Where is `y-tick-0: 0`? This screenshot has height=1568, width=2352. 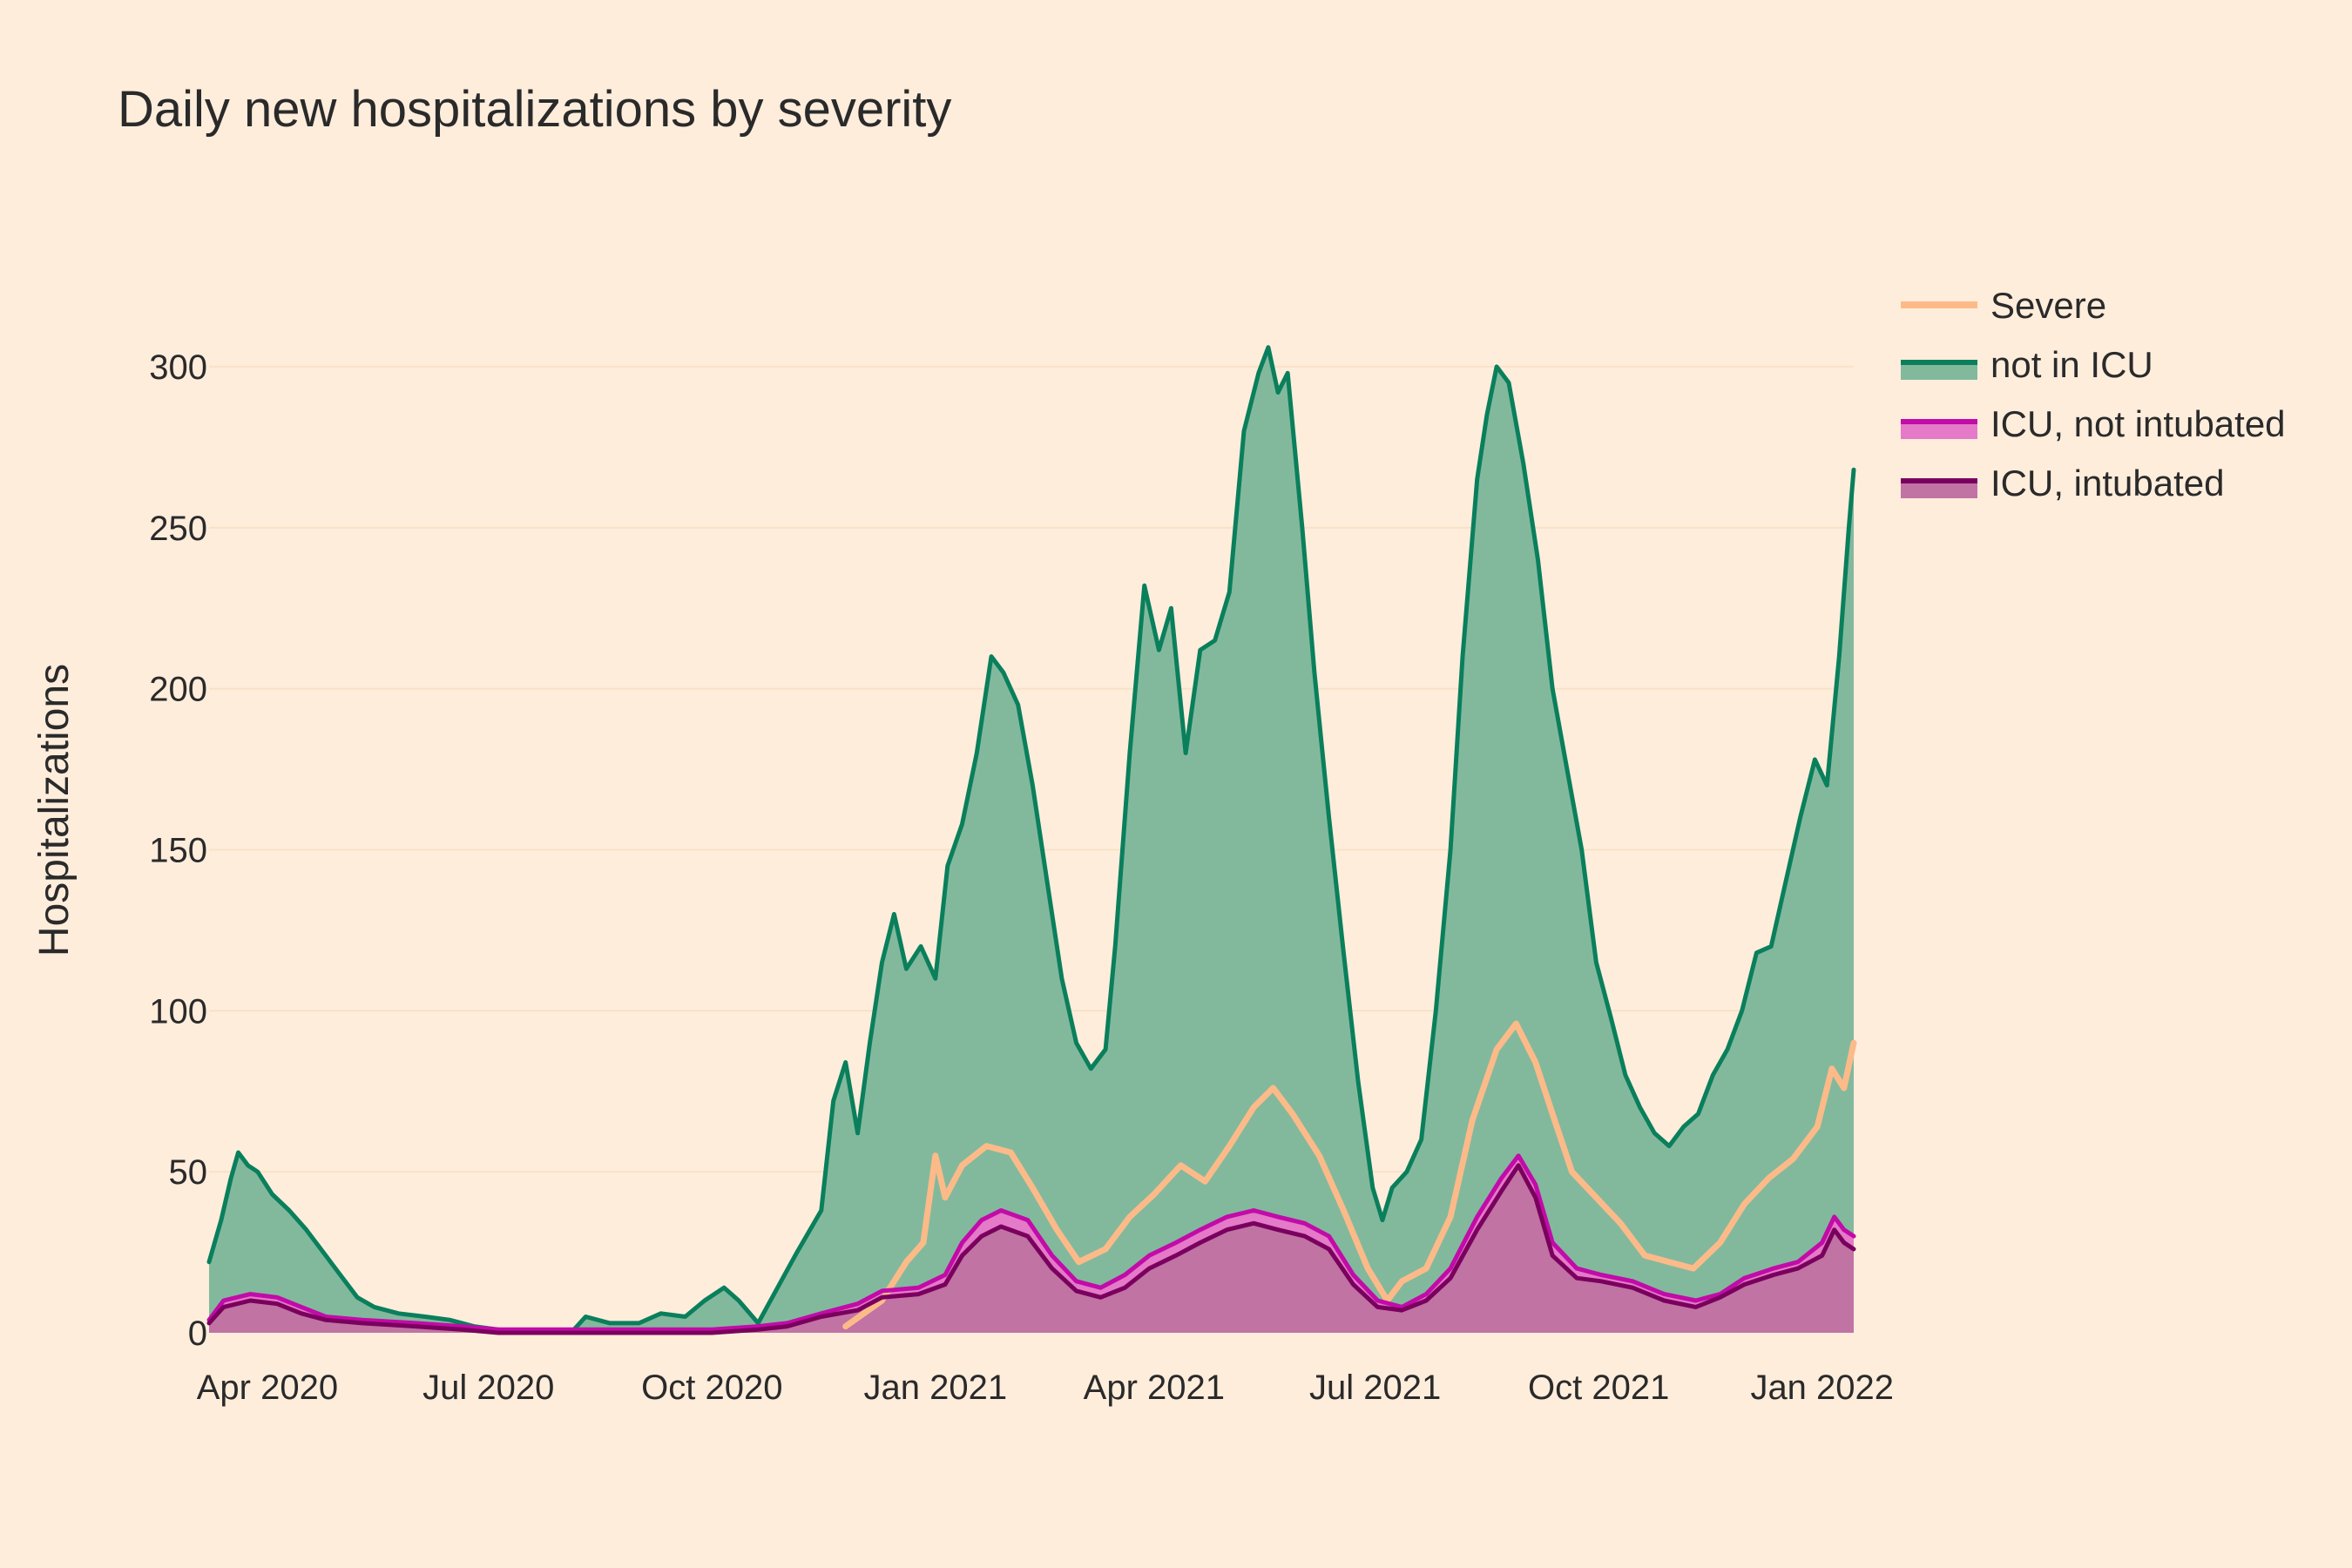 y-tick-0: 0 is located at coordinates (198, 1334).